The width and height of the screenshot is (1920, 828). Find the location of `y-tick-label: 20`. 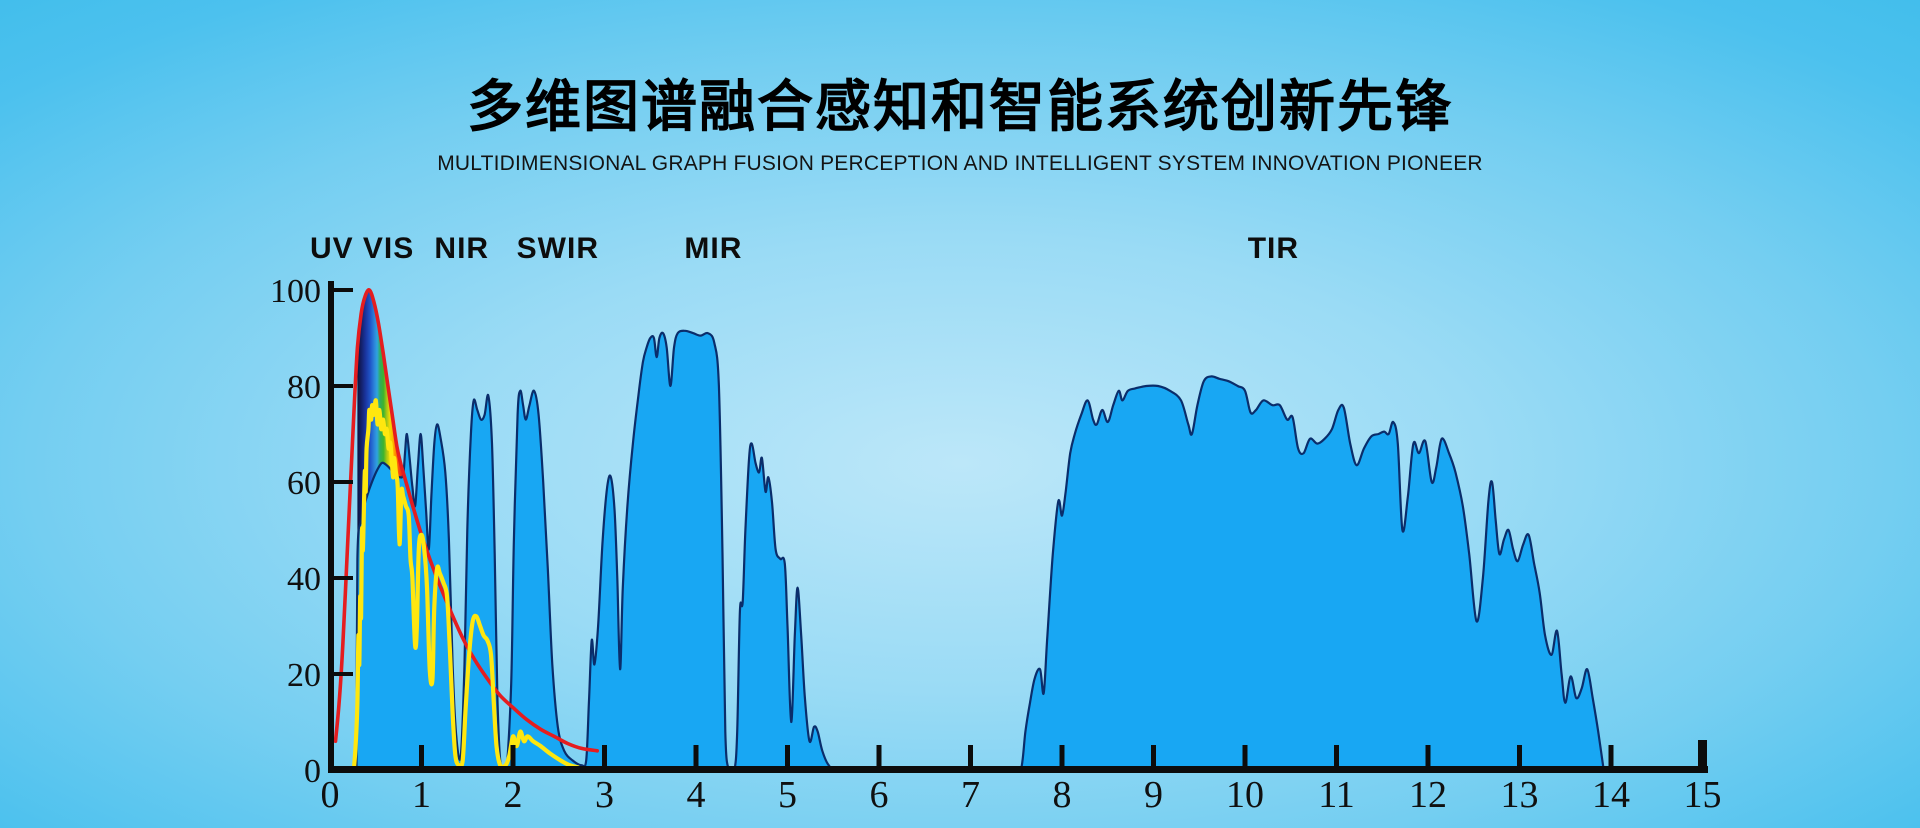

y-tick-label: 20 is located at coordinates (304, 675).